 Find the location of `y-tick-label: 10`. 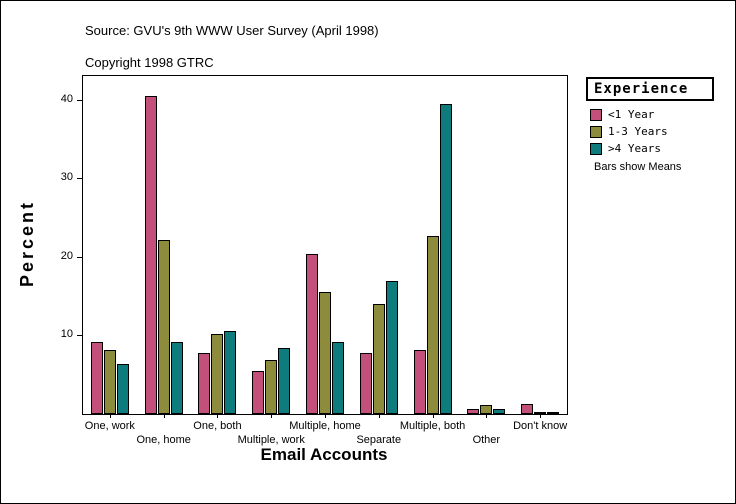

y-tick-label: 10 is located at coordinates (66, 334).